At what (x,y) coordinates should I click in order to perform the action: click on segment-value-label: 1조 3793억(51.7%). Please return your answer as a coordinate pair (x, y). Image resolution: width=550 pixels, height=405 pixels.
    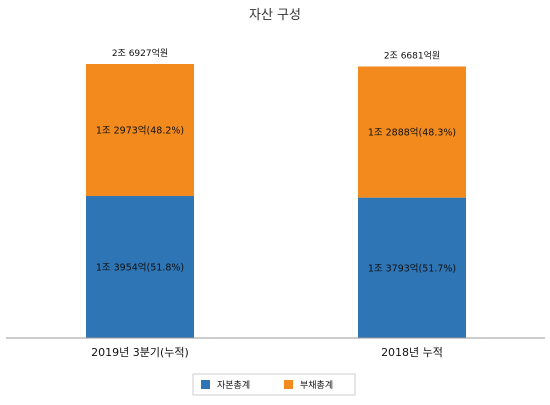
    Looking at the image, I should click on (412, 268).